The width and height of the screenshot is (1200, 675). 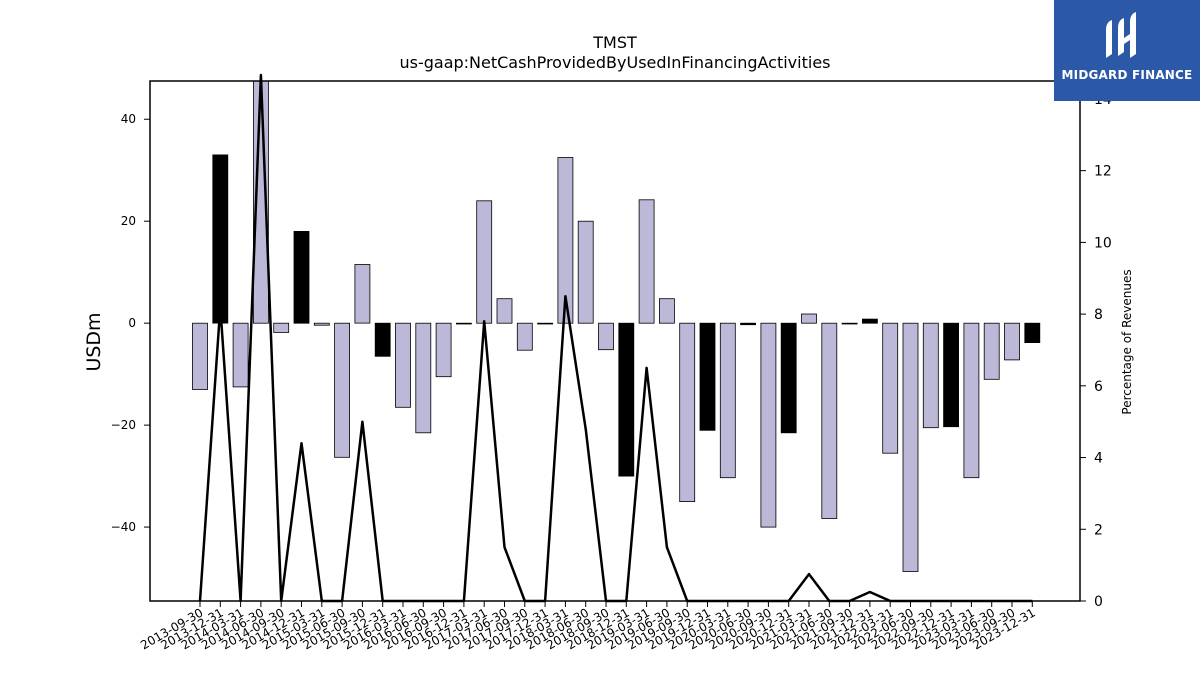 I want to click on y-tick-label: 40, so click(x=128, y=119).